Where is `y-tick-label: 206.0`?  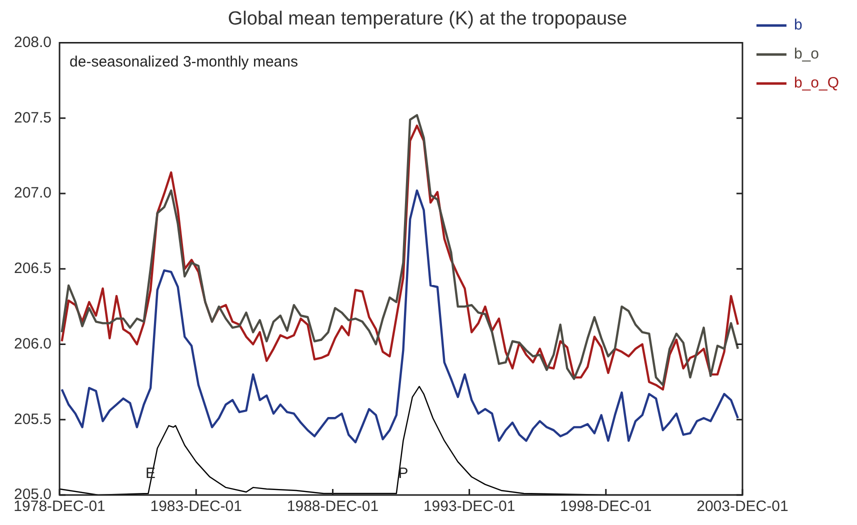
y-tick-label: 206.0 is located at coordinates (33, 343).